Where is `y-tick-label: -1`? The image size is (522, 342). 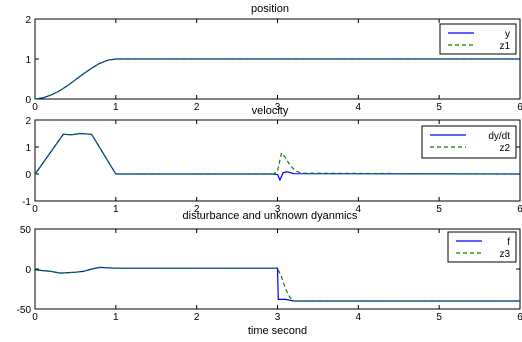 y-tick-label: -1 is located at coordinates (26, 202).